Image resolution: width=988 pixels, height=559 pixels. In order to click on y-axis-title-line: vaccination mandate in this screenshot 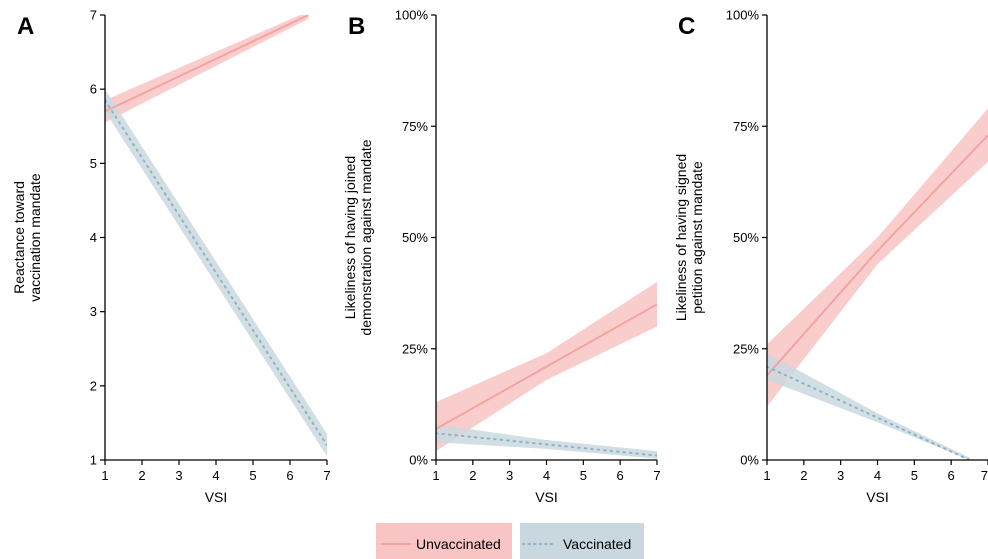, I will do `click(35, 237)`.